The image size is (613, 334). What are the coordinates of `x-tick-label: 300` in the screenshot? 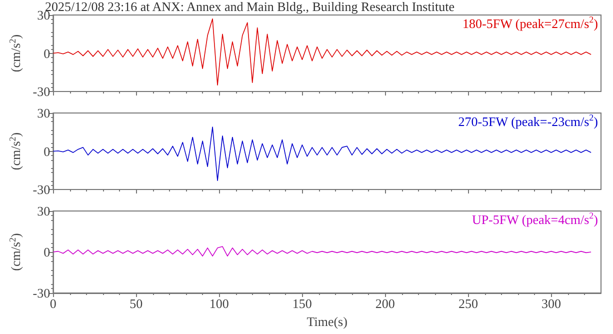 It's located at (551, 303).